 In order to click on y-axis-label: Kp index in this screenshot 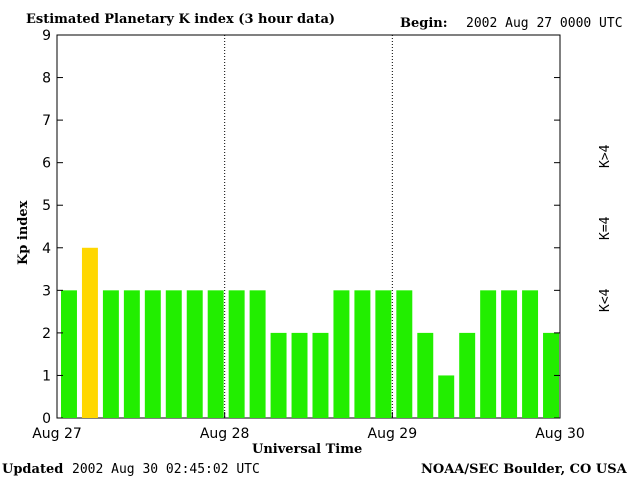, I will do `click(23, 232)`.